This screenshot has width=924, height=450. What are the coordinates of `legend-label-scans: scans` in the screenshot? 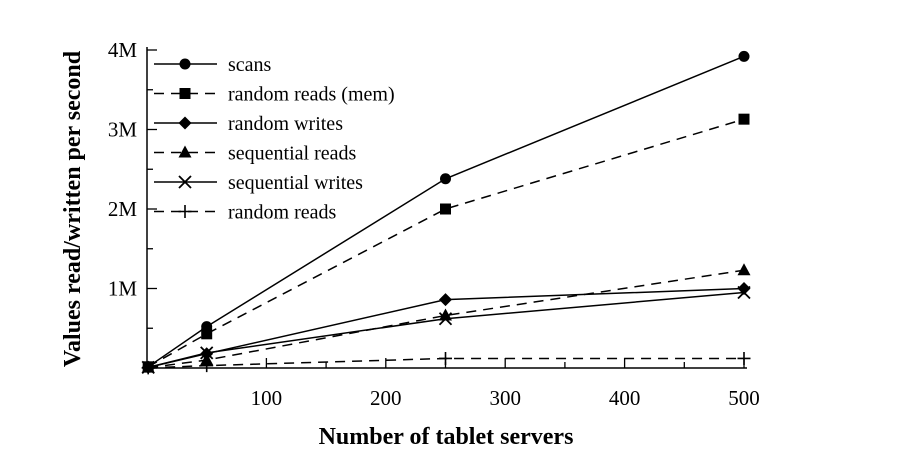 It's located at (250, 65).